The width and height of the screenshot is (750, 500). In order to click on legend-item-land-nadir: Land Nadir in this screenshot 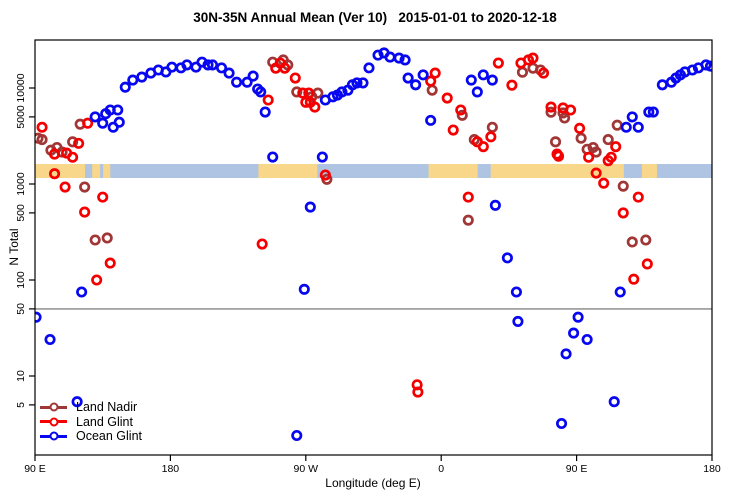, I will do `click(91, 407)`.